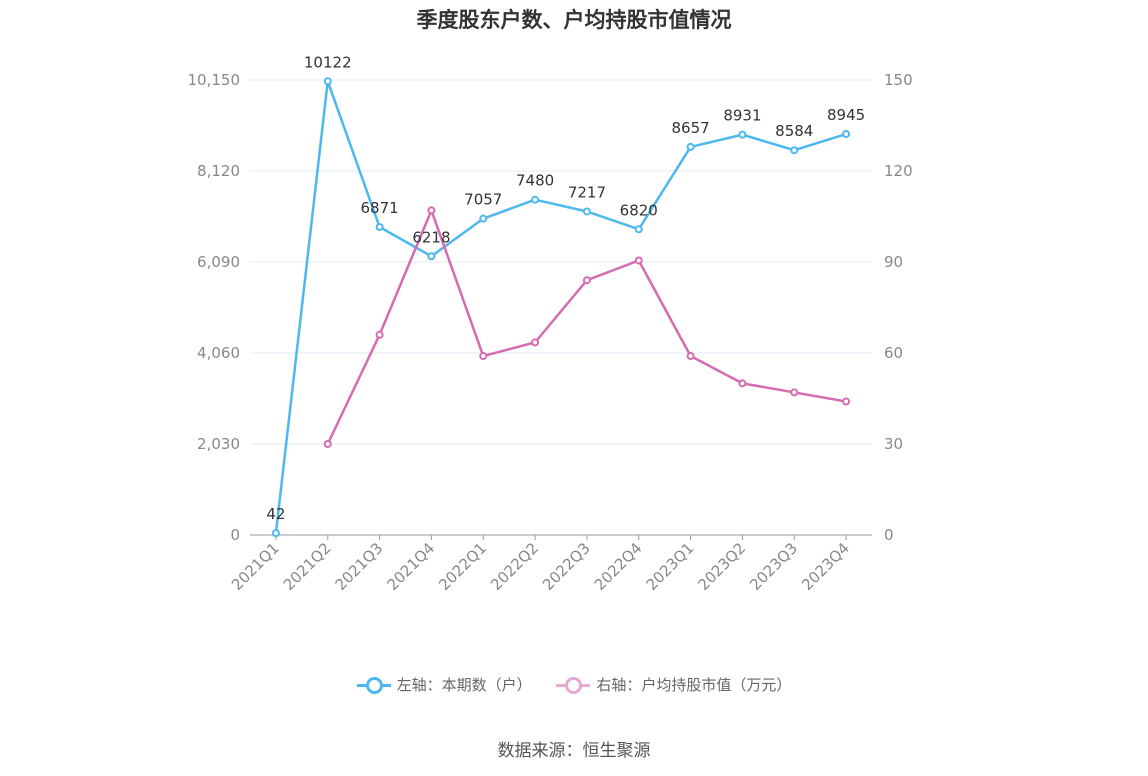 The width and height of the screenshot is (1148, 776). I want to click on data-label: 8931, so click(742, 116).